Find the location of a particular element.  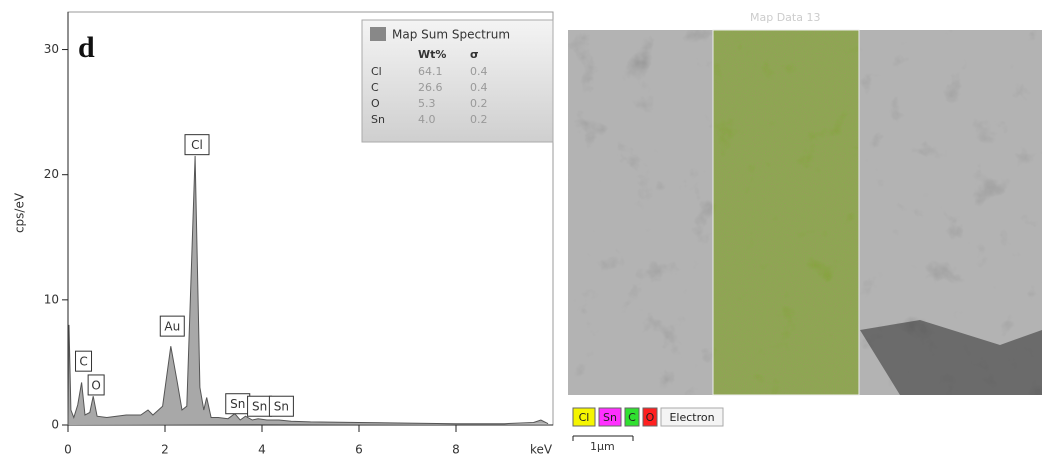

legend-electron: Electron is located at coordinates (691, 417).